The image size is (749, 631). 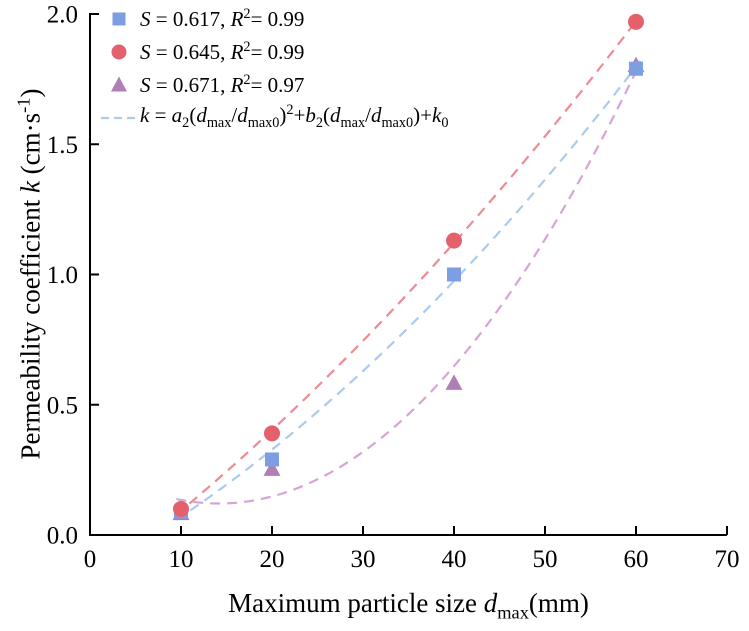 What do you see at coordinates (62, 405) in the screenshot?
I see `y-tick-label: 0.5` at bounding box center [62, 405].